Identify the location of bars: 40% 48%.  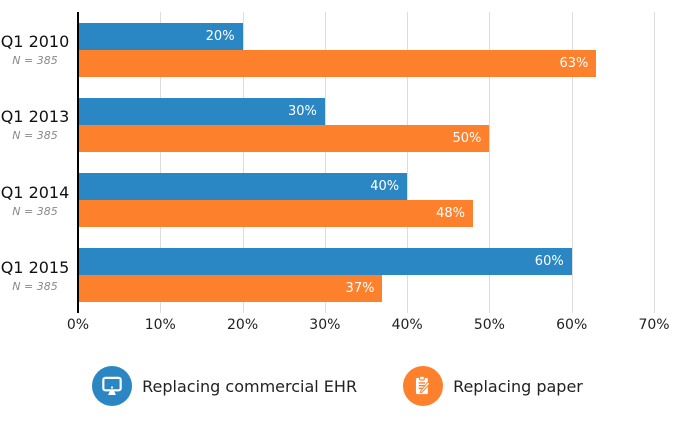
(366, 200).